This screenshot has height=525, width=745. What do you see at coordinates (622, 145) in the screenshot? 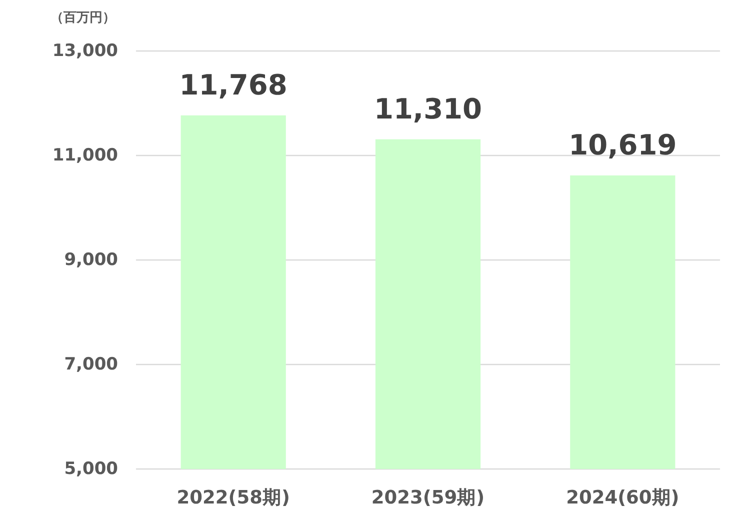
I see `data-label: 10,619` at bounding box center [622, 145].